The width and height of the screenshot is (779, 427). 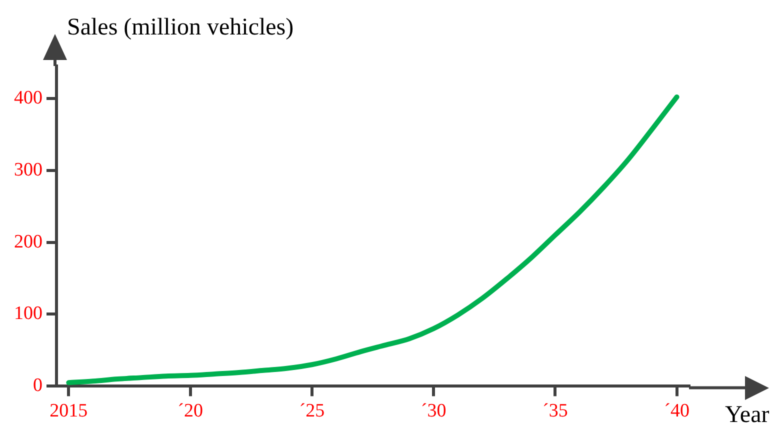 I want to click on y-tick-label: 400, so click(x=28, y=97).